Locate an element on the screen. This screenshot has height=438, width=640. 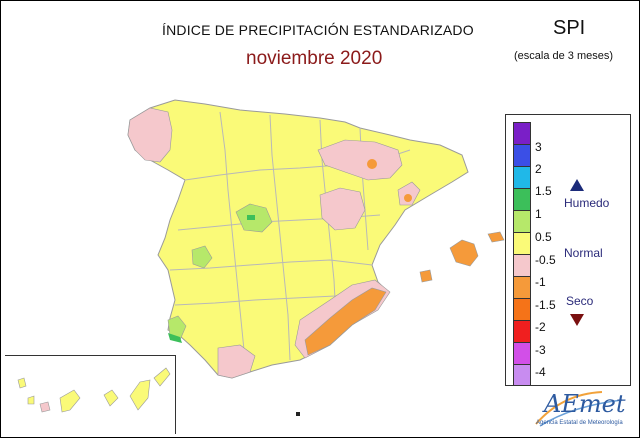
ebro-orange-spot is located at coordinates (372, 164).